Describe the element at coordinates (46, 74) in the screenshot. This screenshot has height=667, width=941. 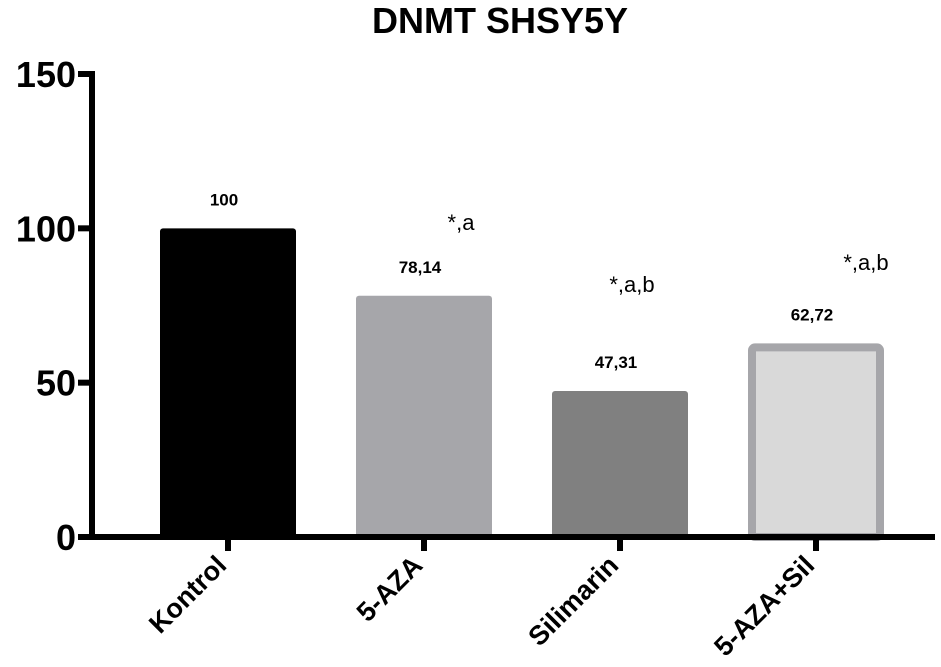
I see `y-tick-label: 150` at that location.